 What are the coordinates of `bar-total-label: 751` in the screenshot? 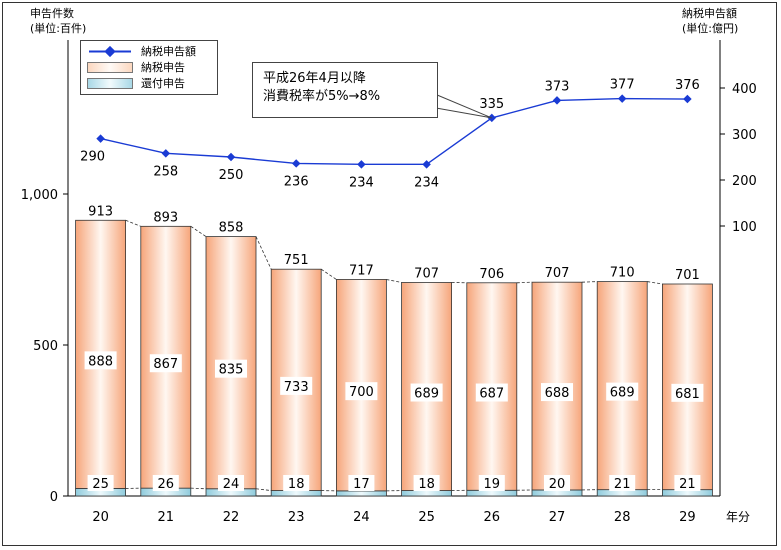 It's located at (296, 260).